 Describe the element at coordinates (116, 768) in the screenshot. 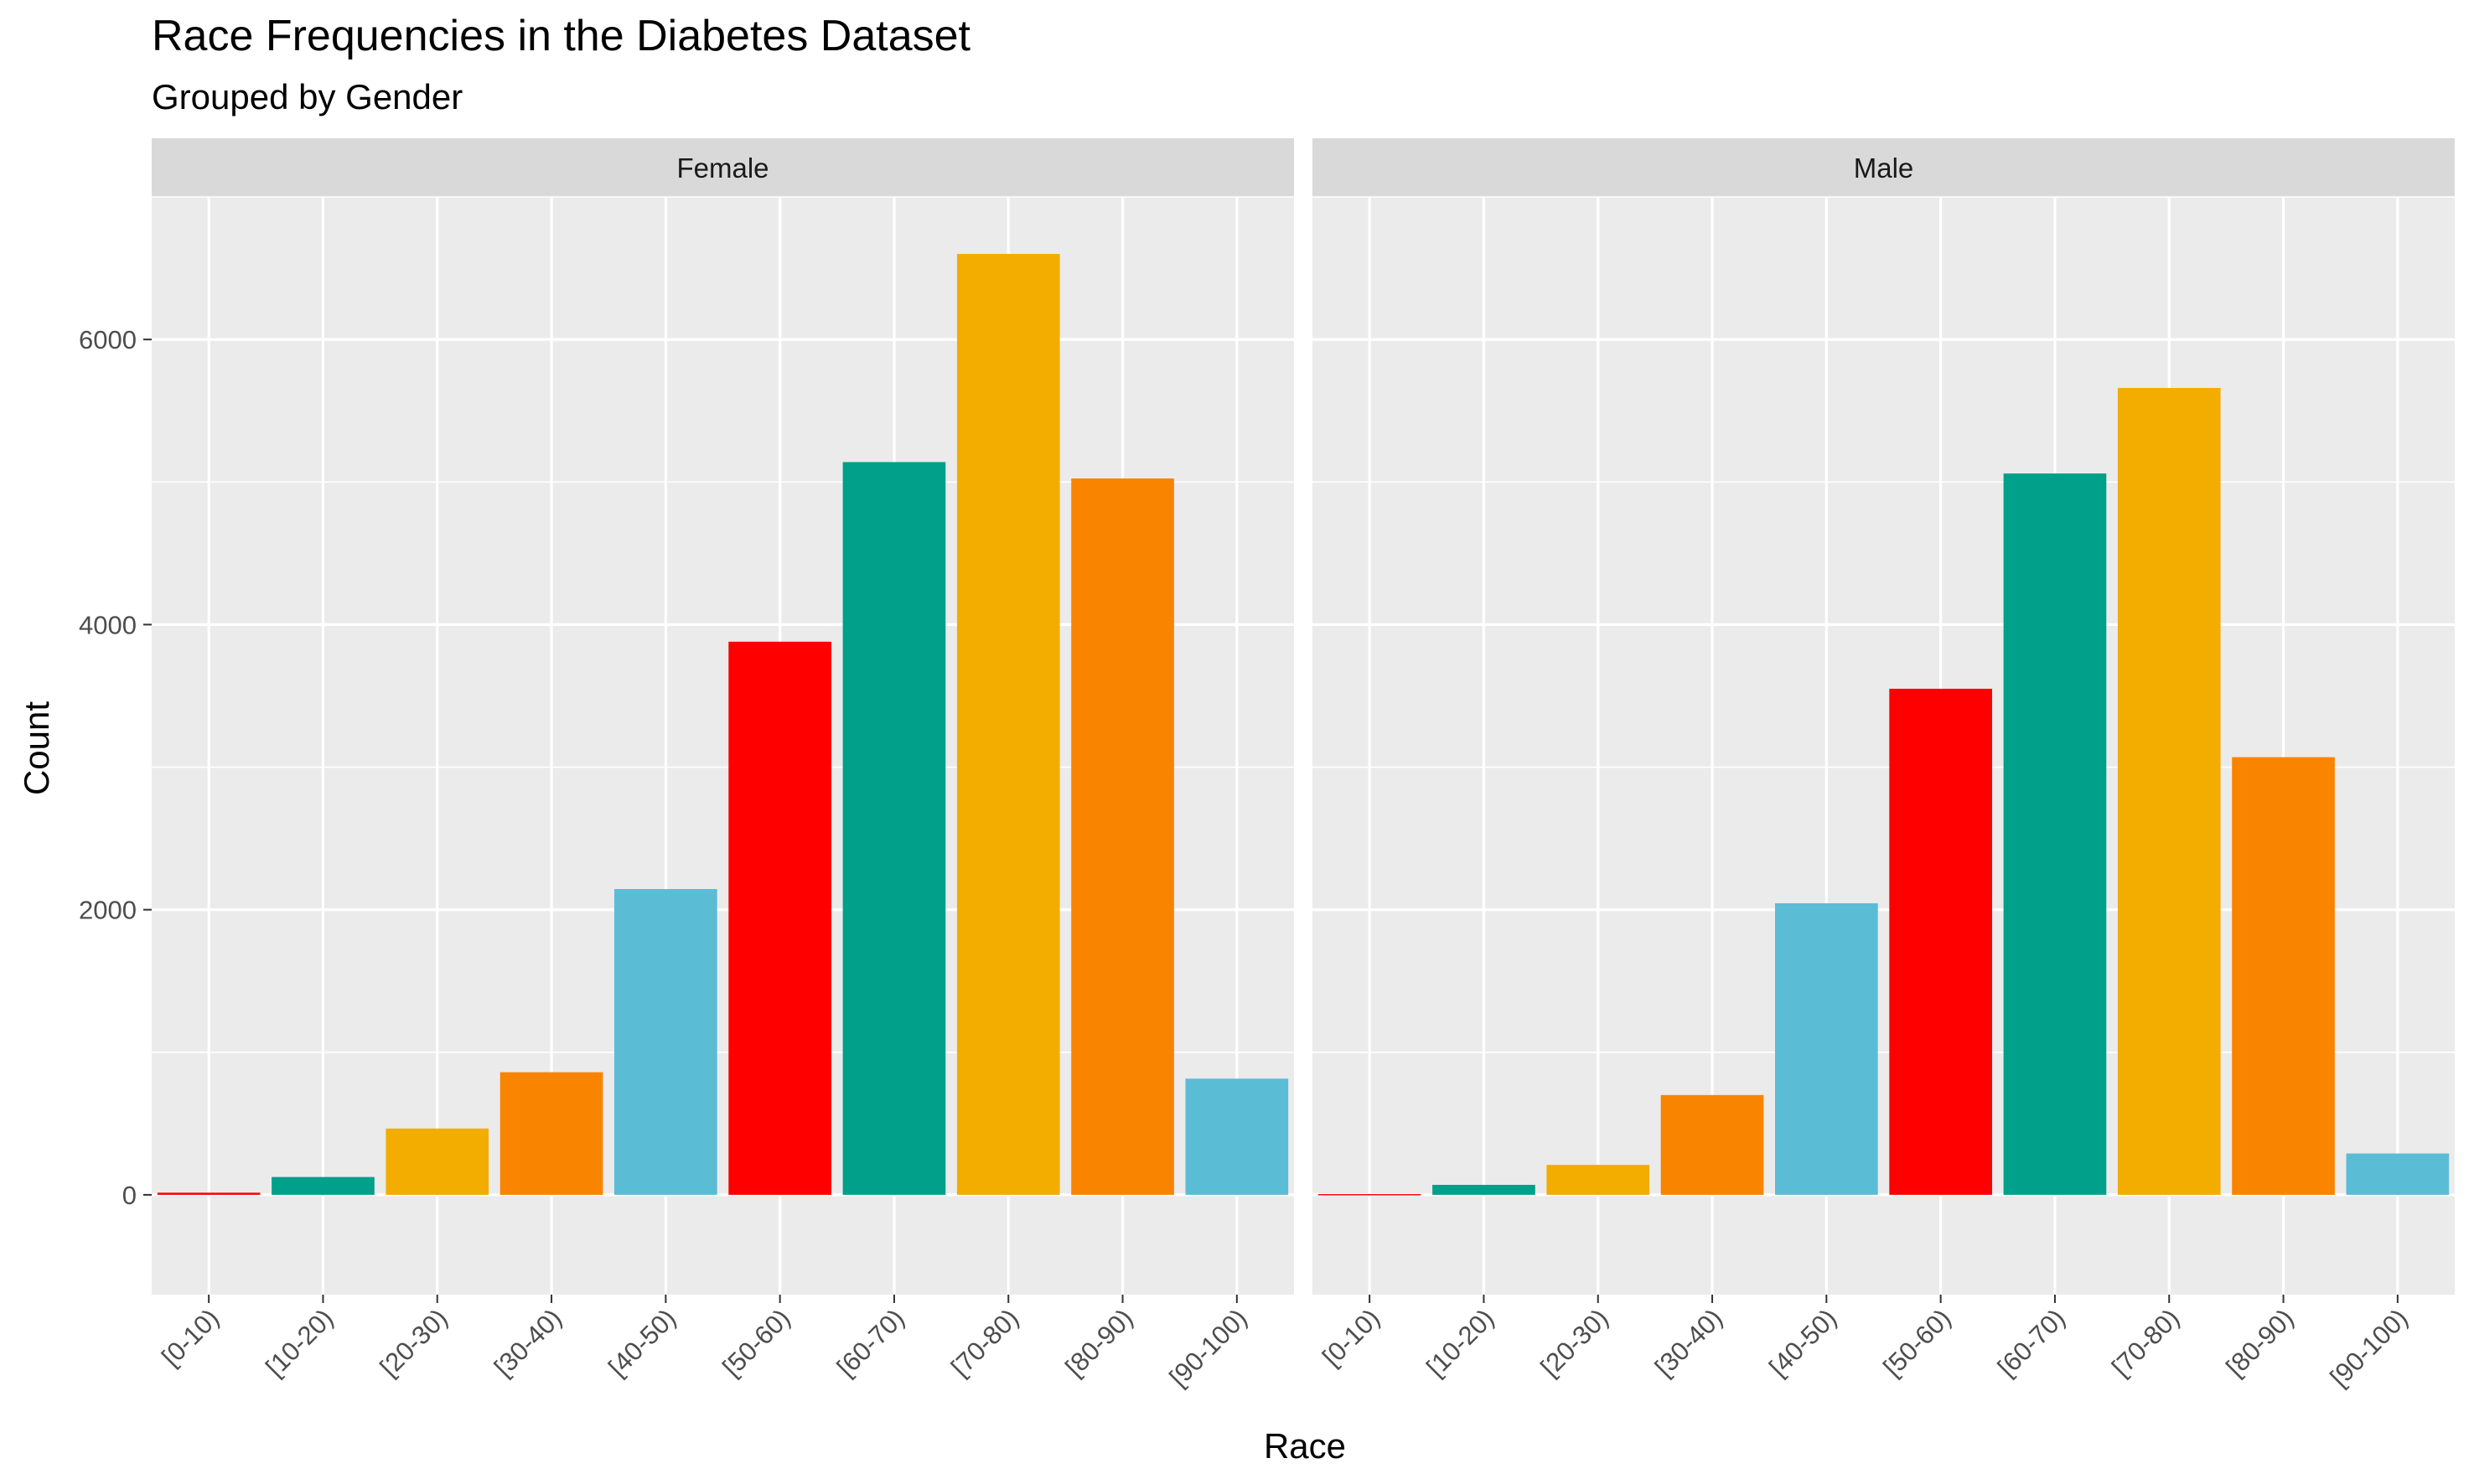

I see `y-axis: 0 2000 4000 6000` at that location.